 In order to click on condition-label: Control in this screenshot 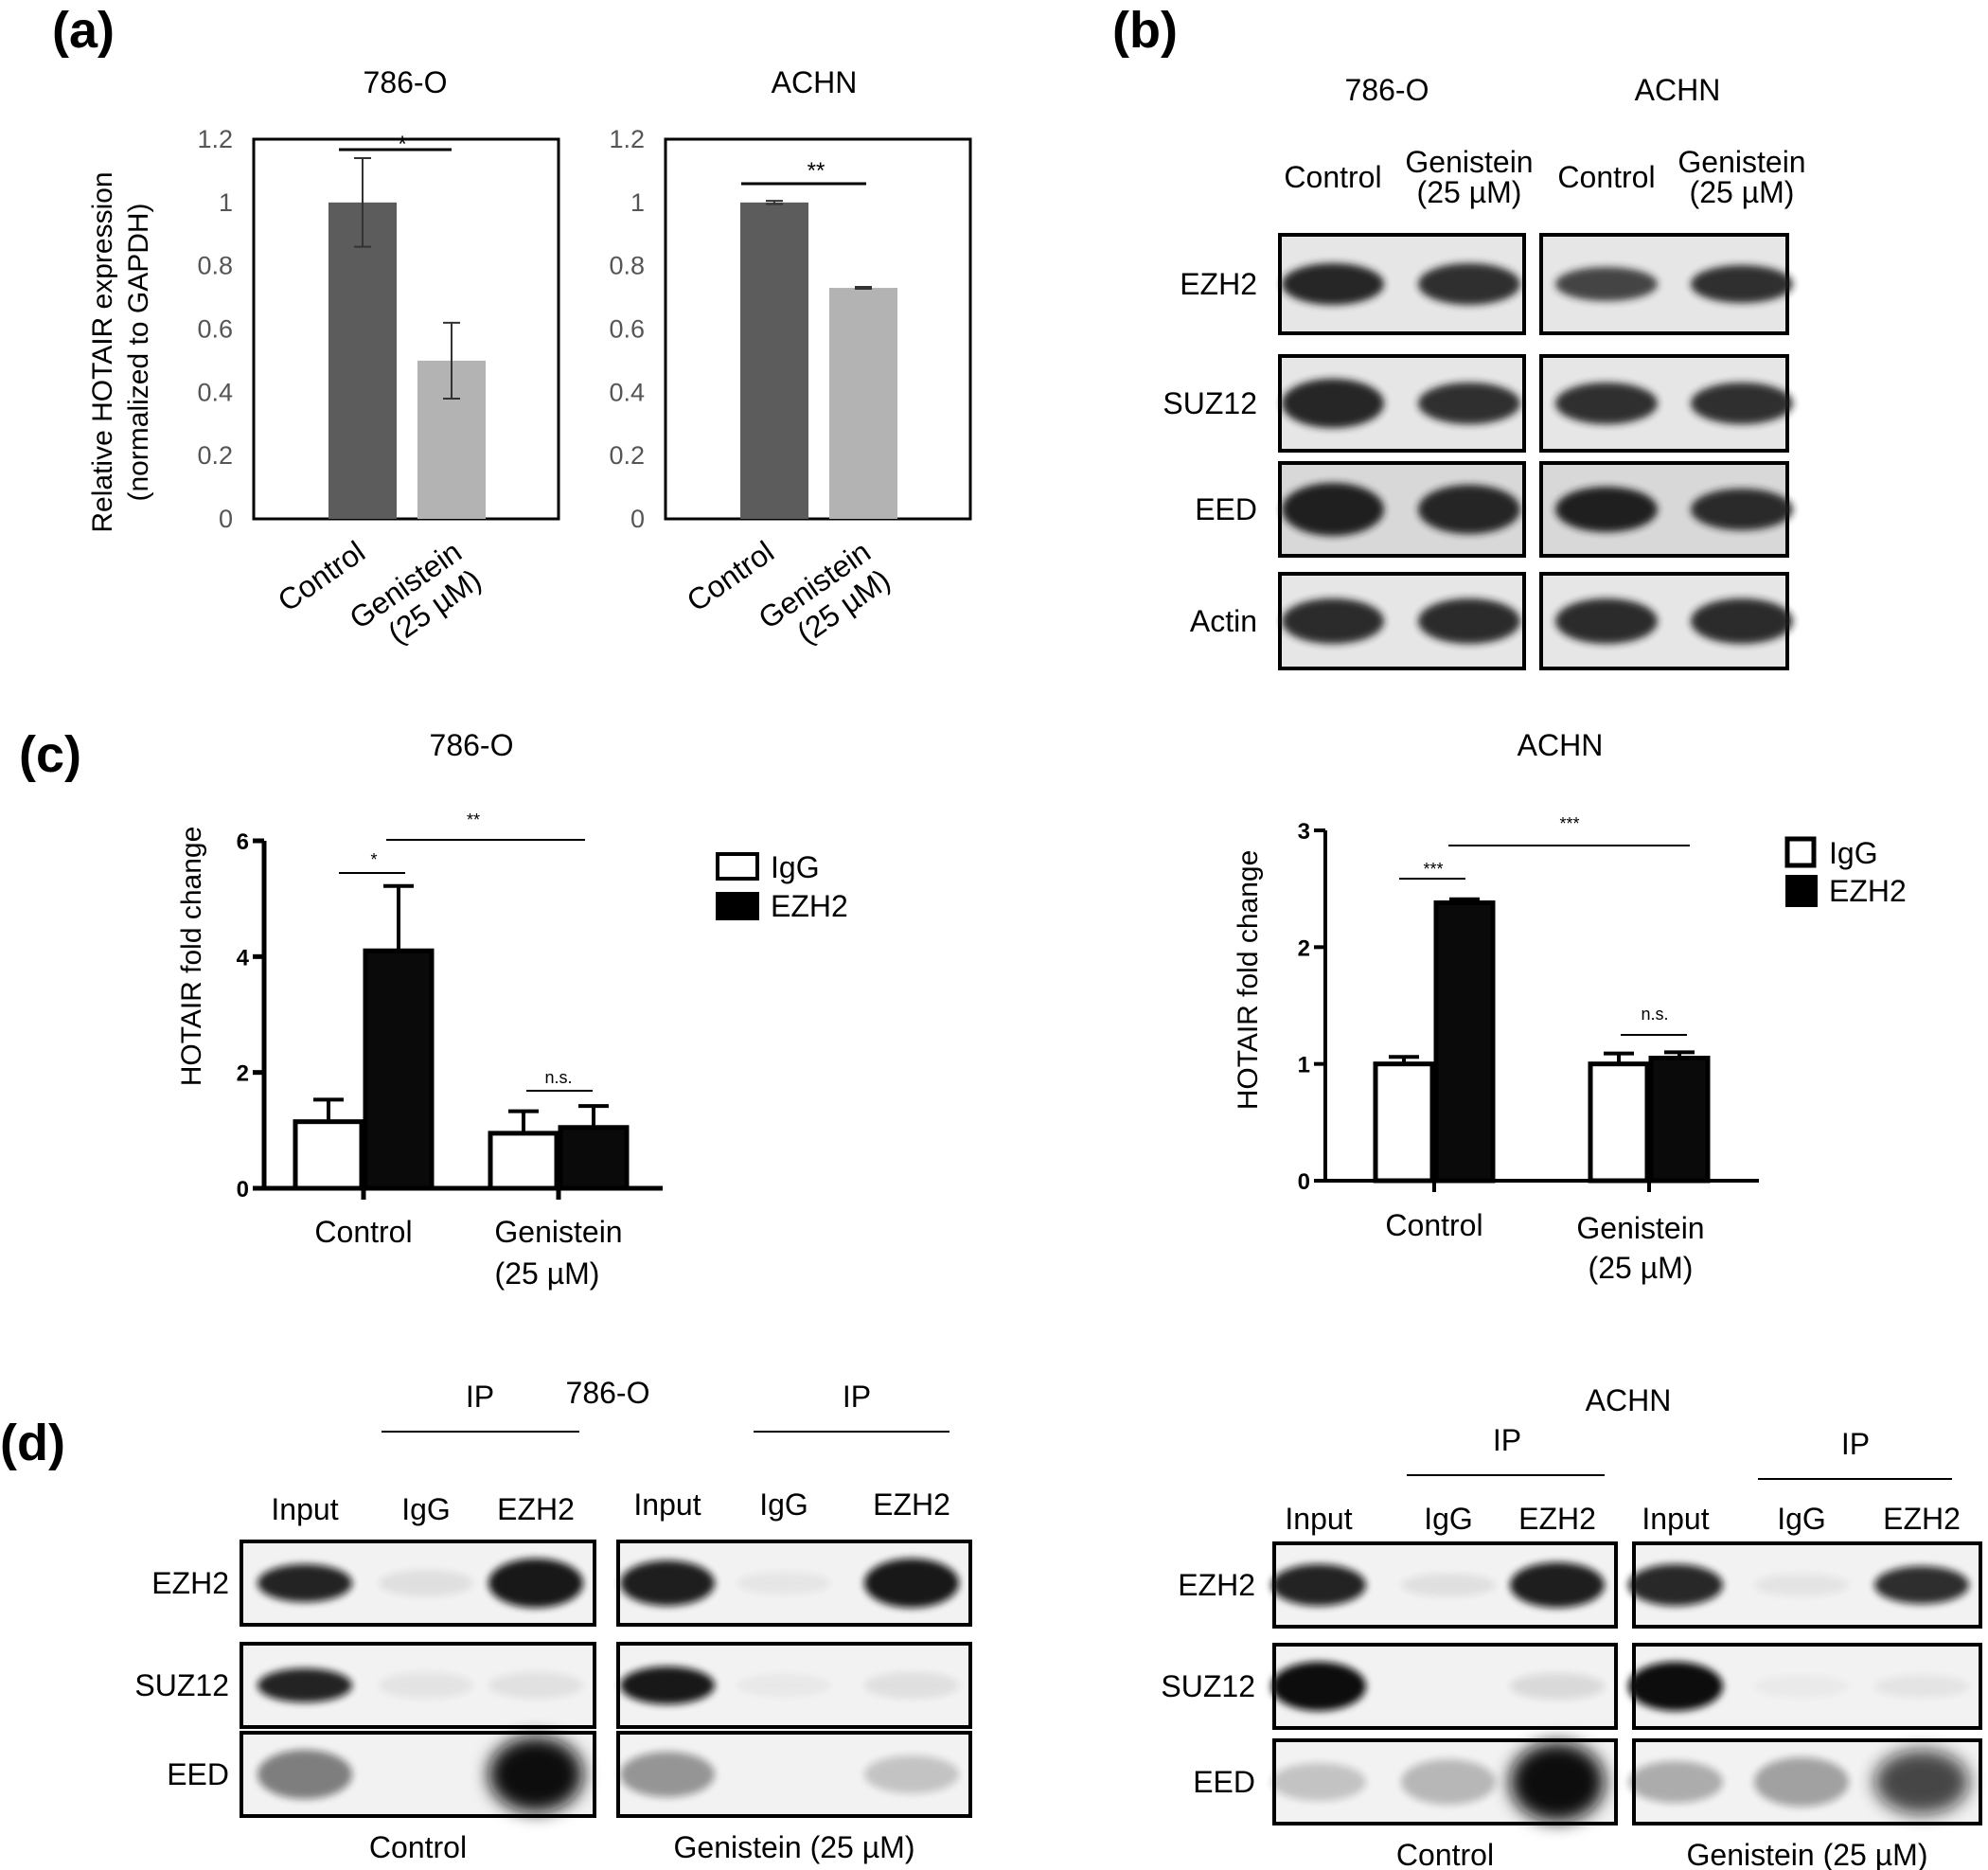, I will do `click(1445, 1854)`.